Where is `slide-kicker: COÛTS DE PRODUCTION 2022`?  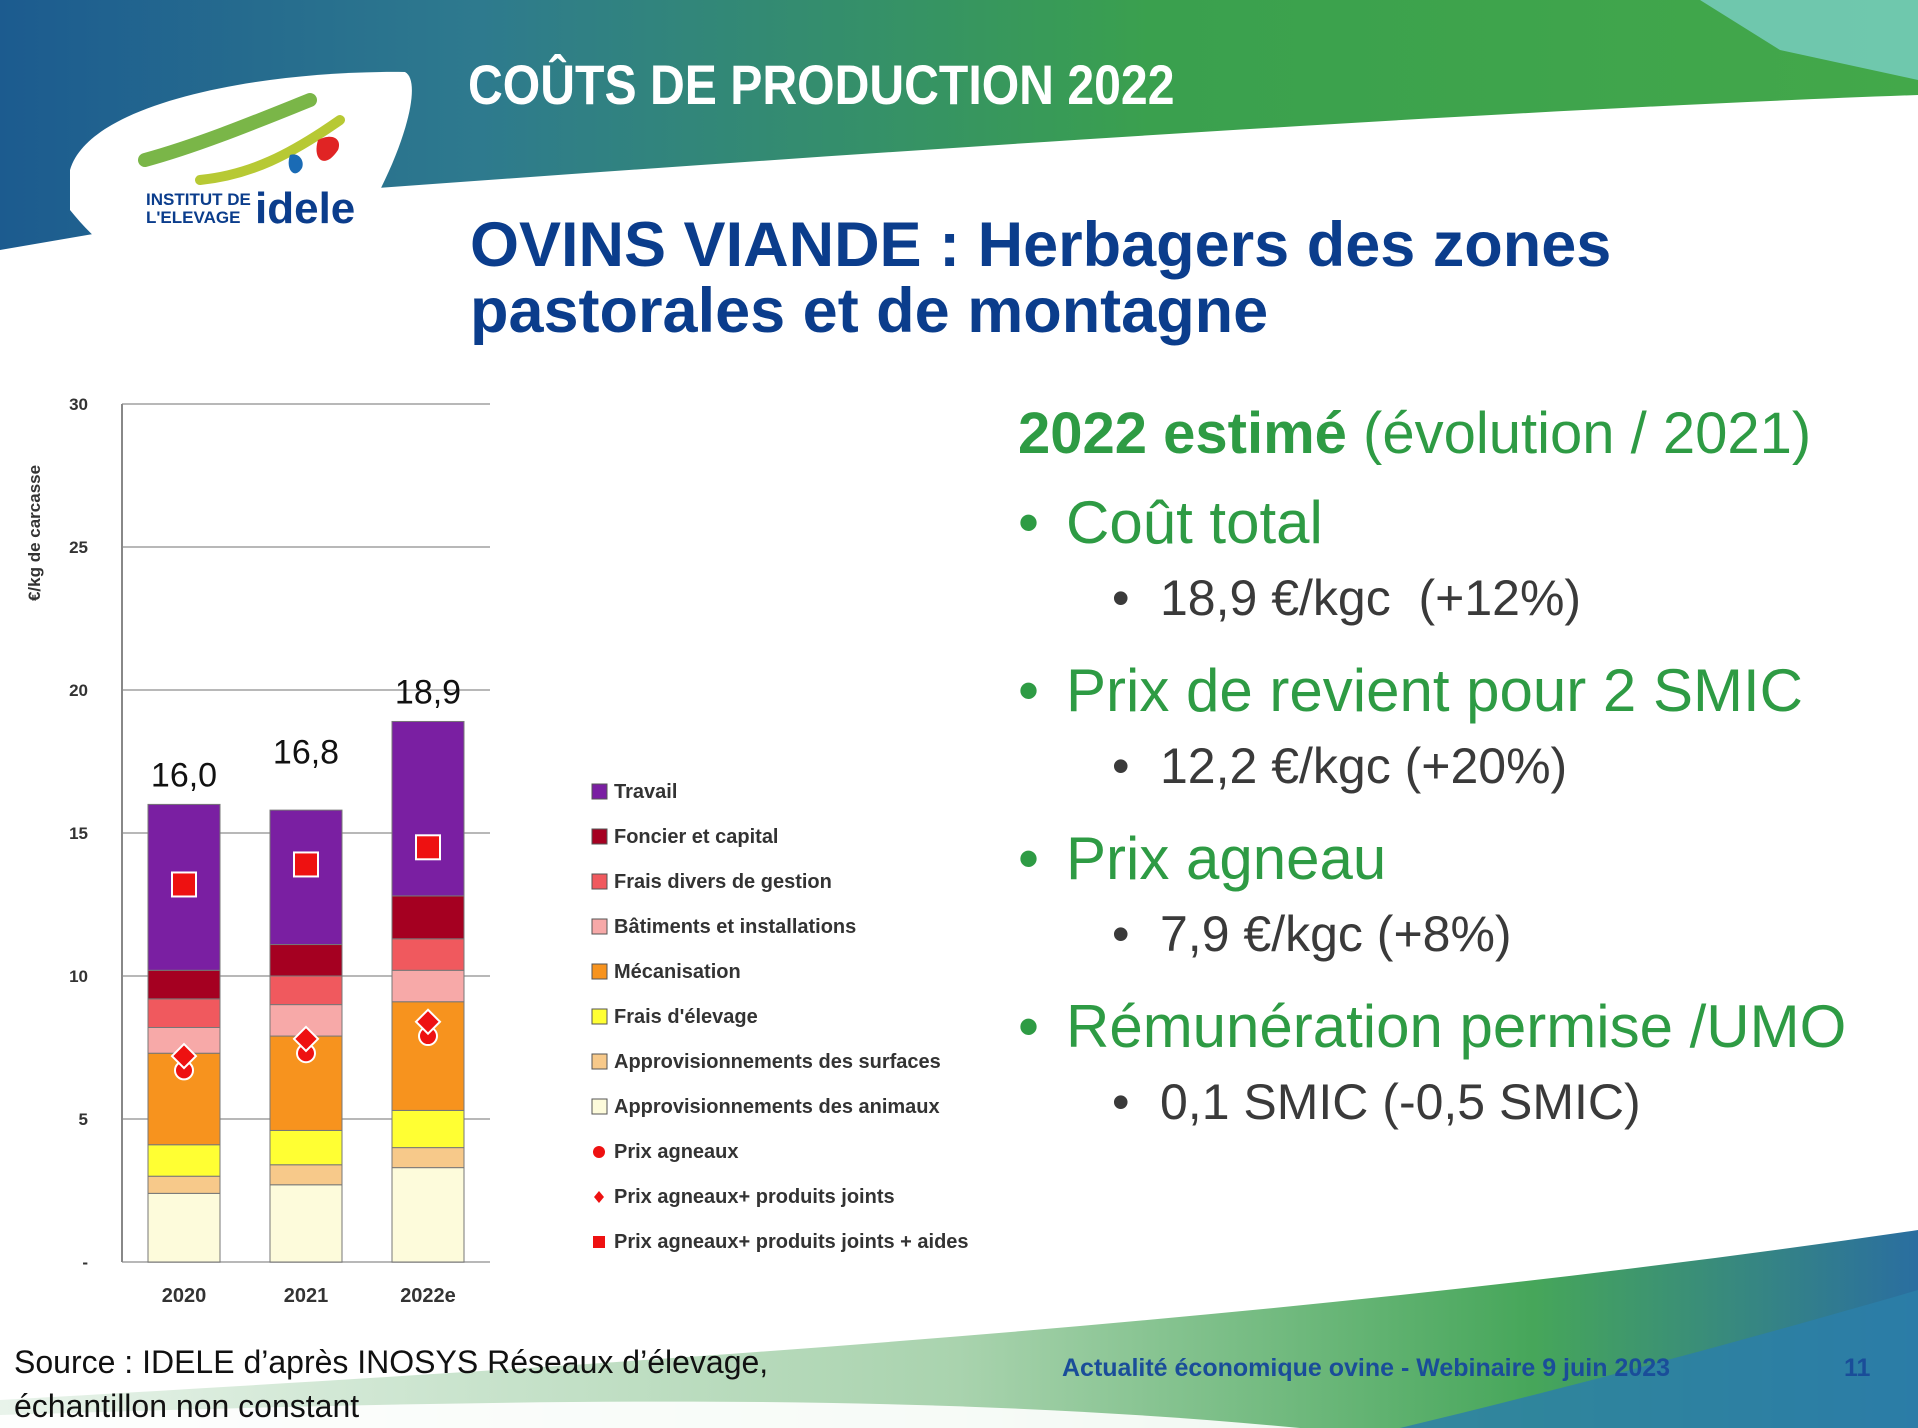 slide-kicker: COÛTS DE PRODUCTION 2022 is located at coordinates (821, 84).